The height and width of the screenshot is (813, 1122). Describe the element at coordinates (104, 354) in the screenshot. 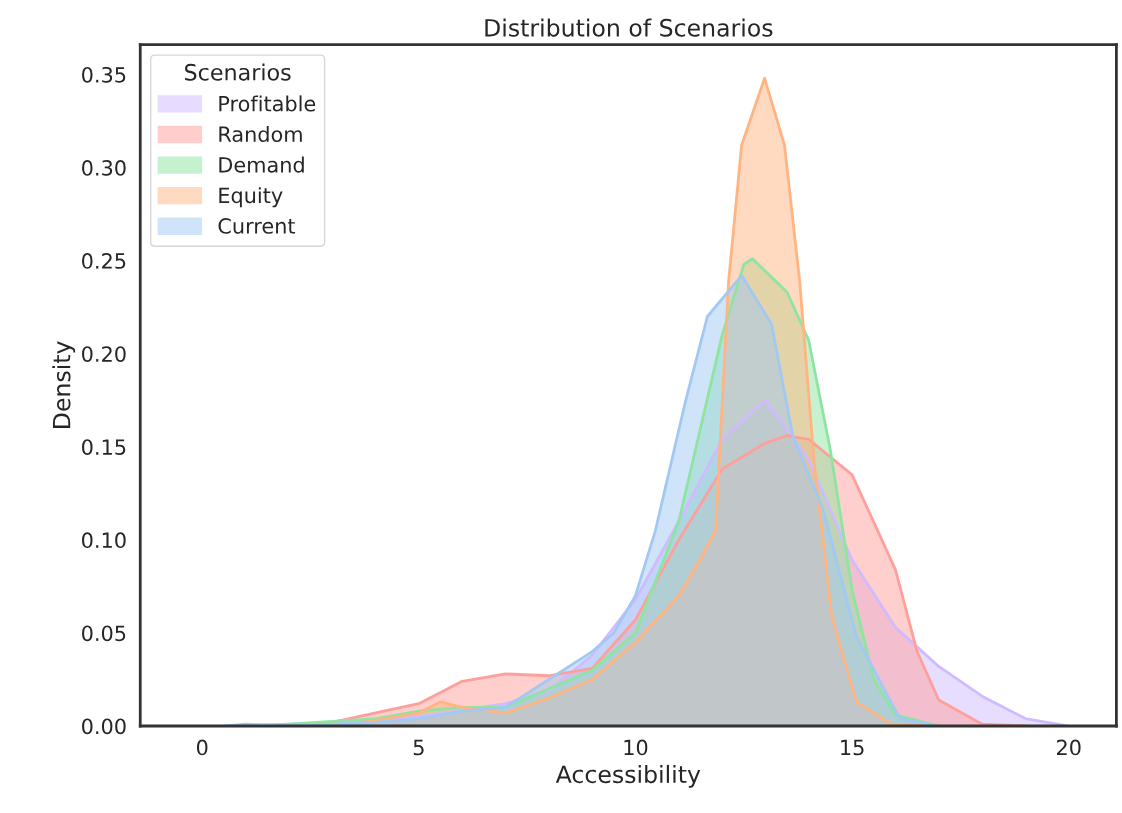

I see `y-tick-label: 0.20` at that location.